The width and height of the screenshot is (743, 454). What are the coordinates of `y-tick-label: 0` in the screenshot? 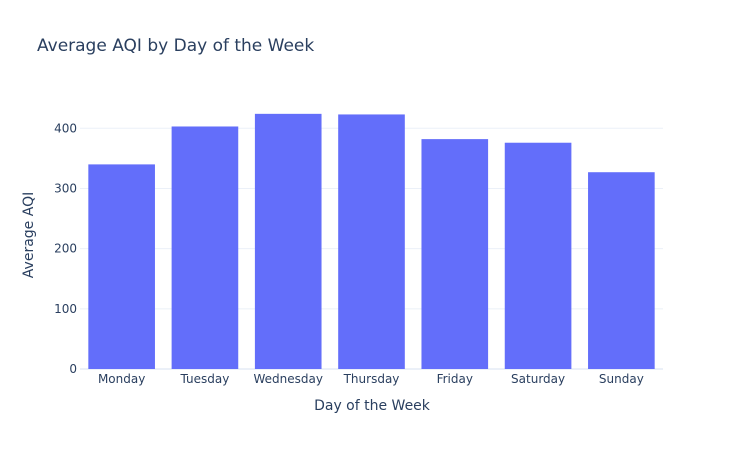 It's located at (73, 369).